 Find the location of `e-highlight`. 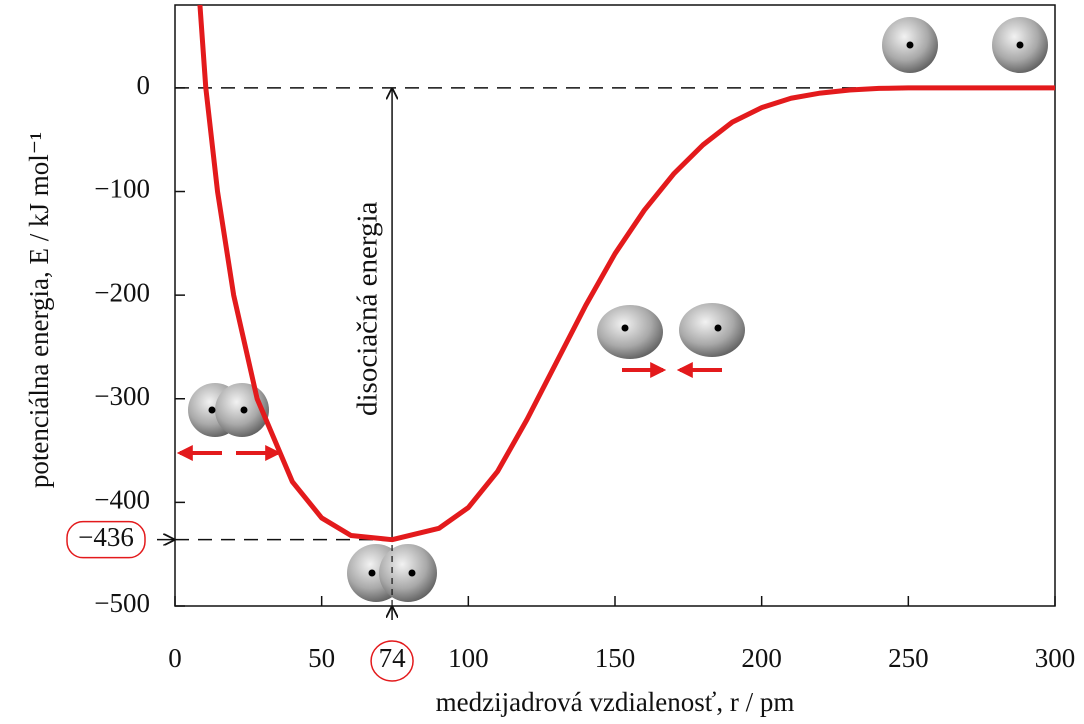

e-highlight is located at coordinates (106, 539).